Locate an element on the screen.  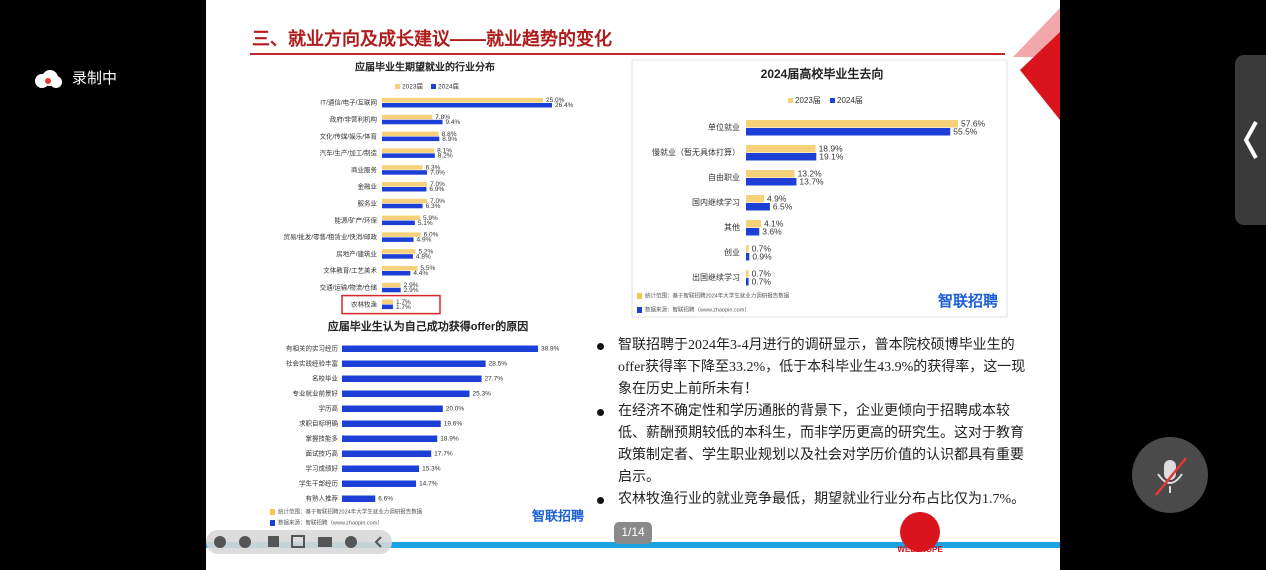
toolbar is located at coordinates (299, 542).